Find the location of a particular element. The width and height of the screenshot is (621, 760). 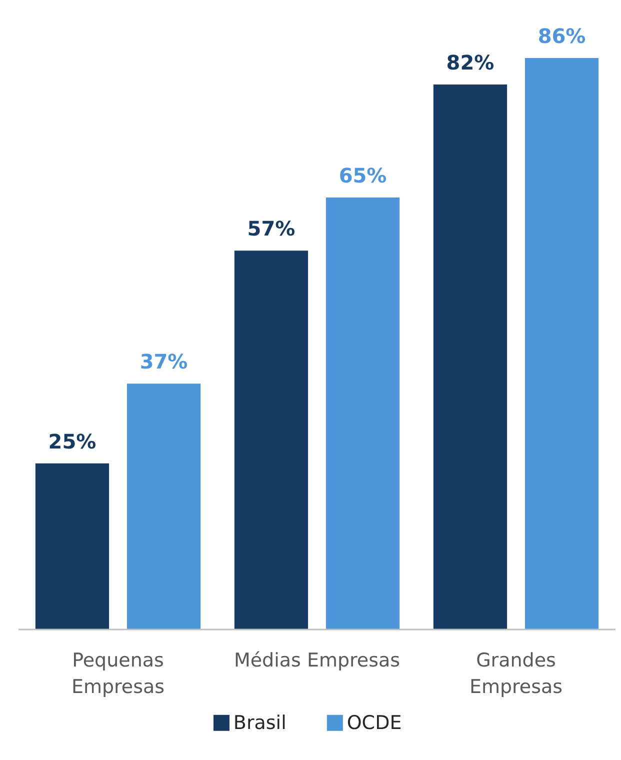

data-label: 86% is located at coordinates (562, 36).